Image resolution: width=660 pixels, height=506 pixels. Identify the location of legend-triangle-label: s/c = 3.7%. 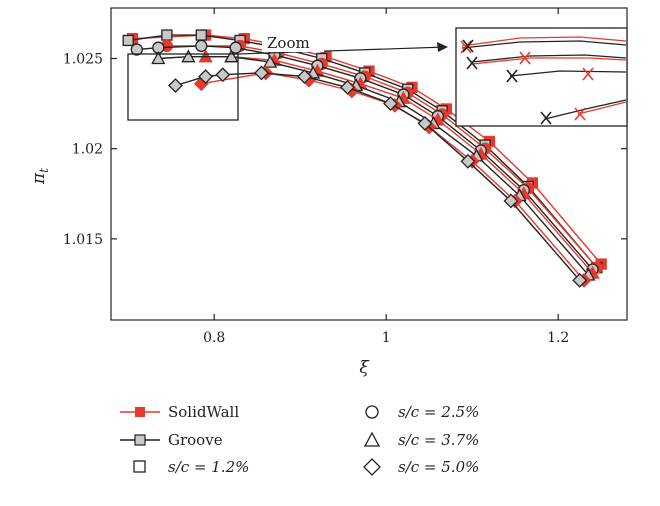
(438, 440).